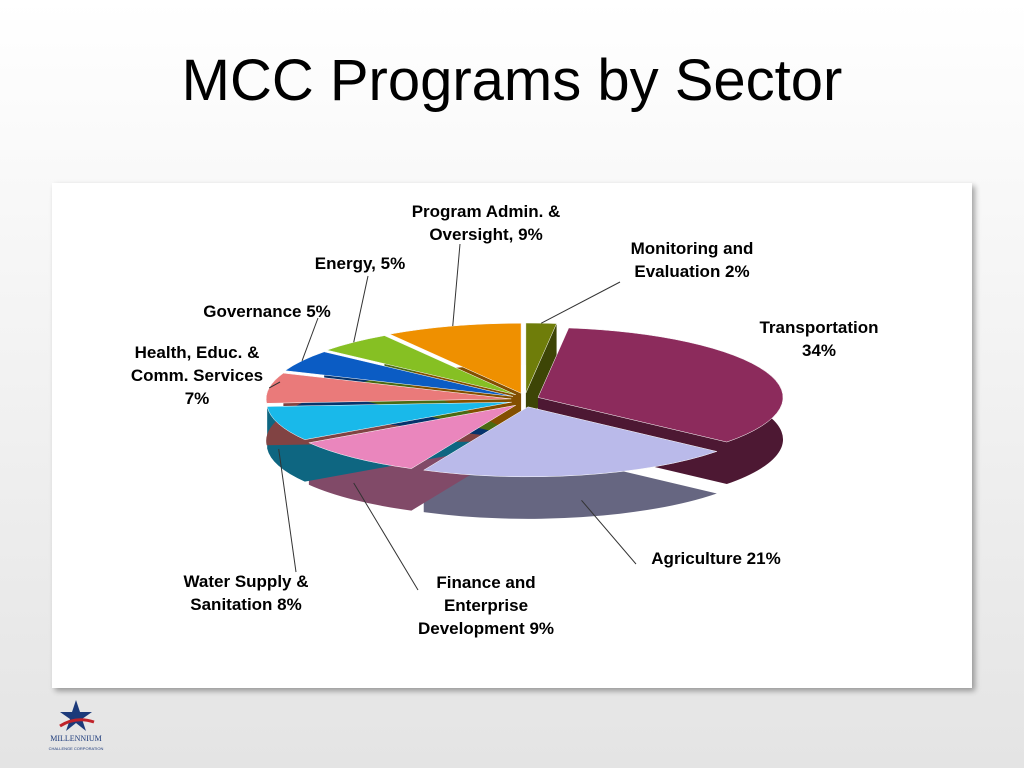  I want to click on data-label-line: Governance 5%, so click(267, 311).